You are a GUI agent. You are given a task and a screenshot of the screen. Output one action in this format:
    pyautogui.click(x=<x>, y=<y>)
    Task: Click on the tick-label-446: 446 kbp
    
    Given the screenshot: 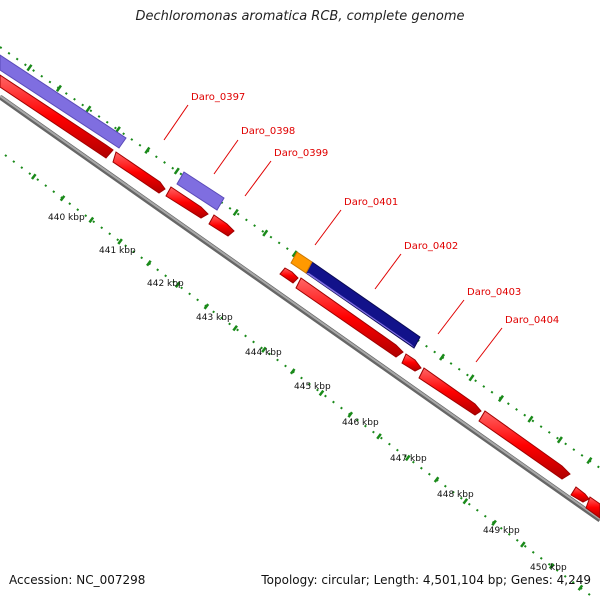 What is the action you would take?
    pyautogui.click(x=360, y=423)
    